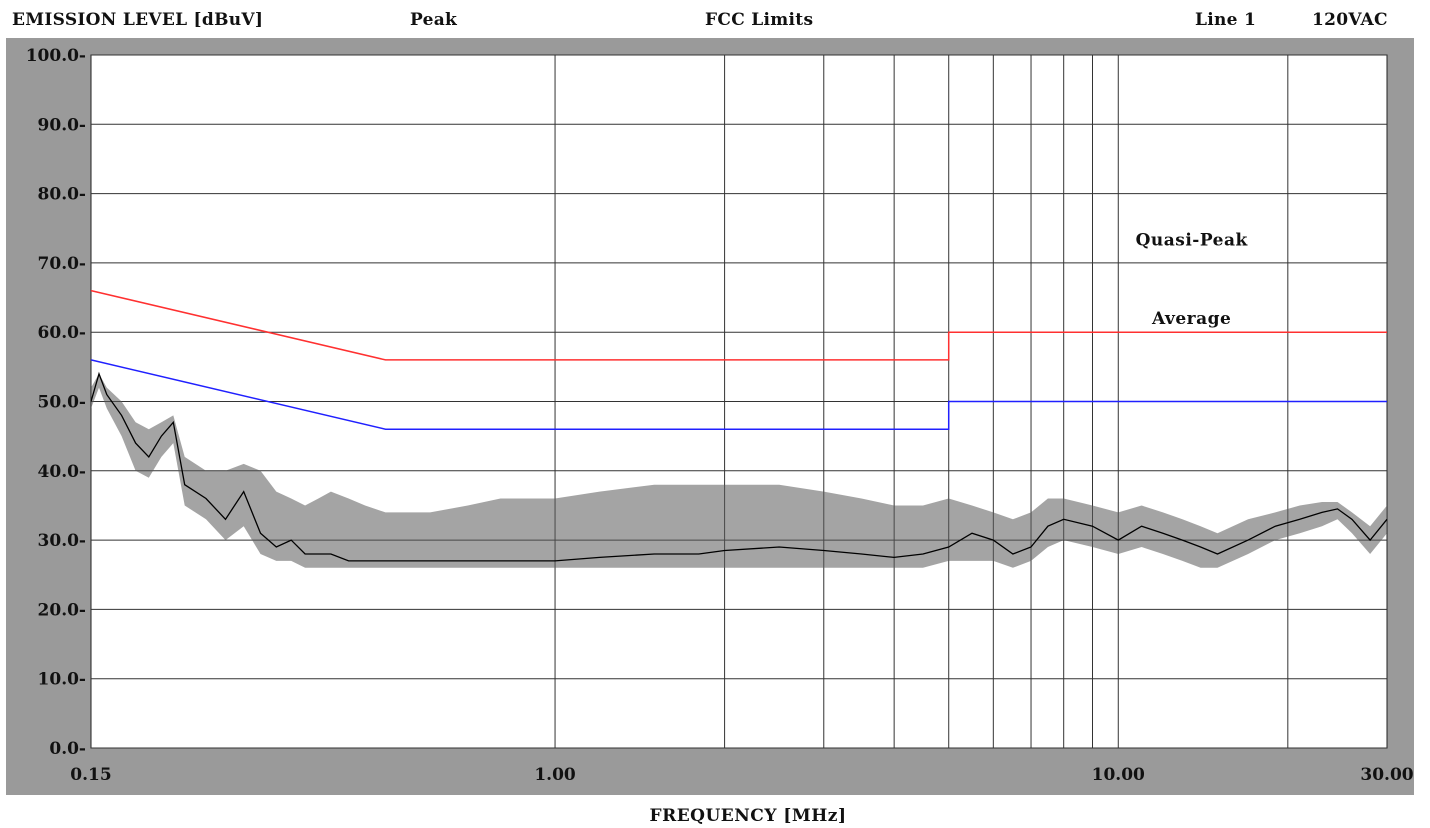 The width and height of the screenshot is (1430, 828). What do you see at coordinates (62, 264) in the screenshot?
I see `y-tick-label: 70.0-` at bounding box center [62, 264].